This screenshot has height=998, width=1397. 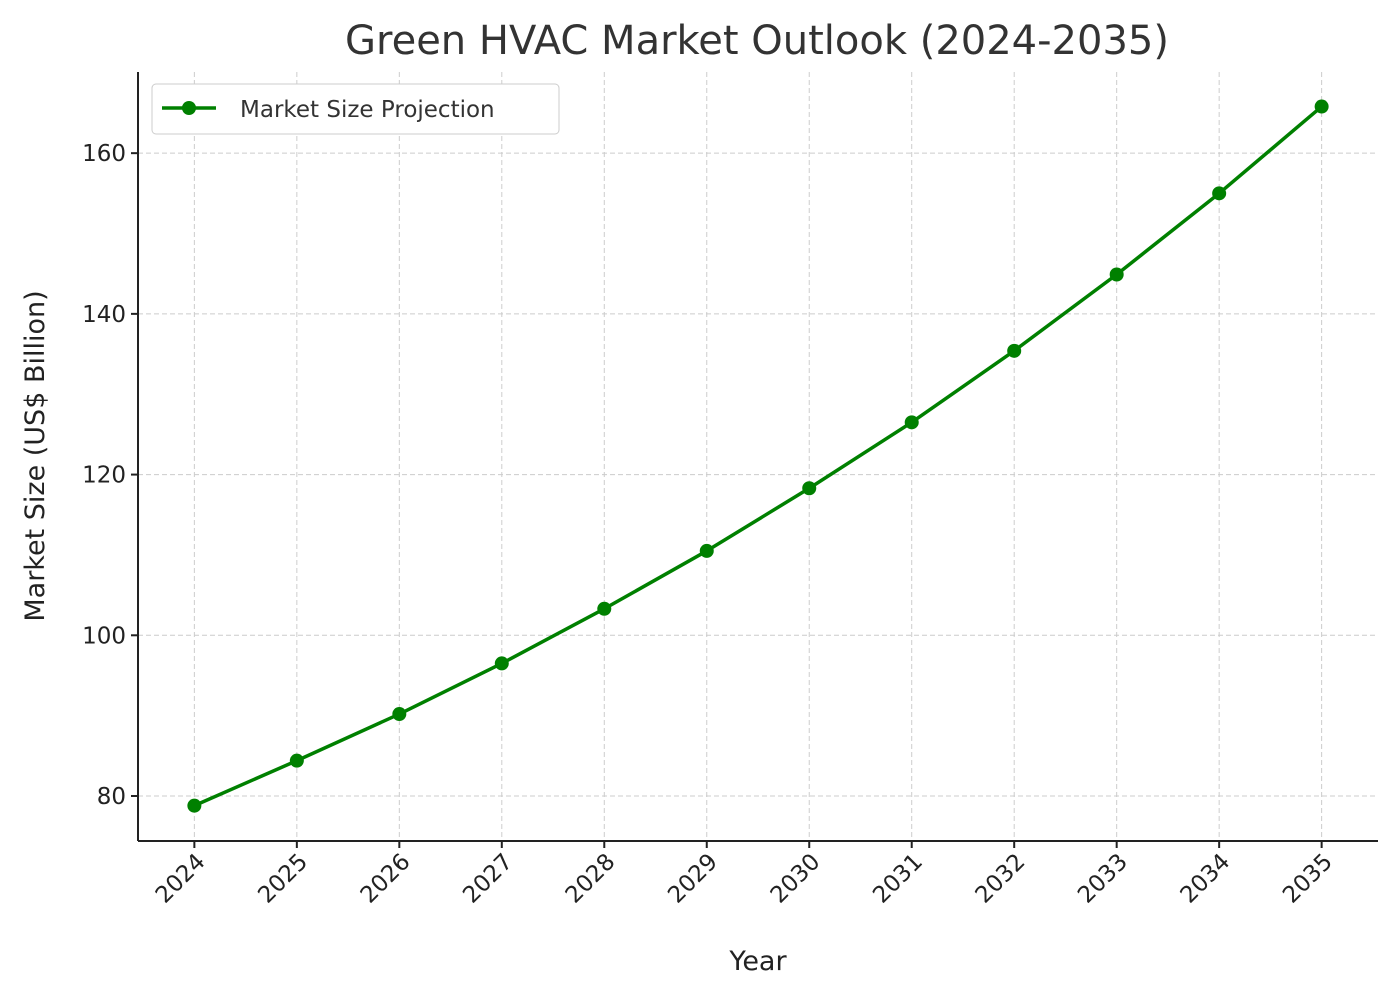 I want to click on x-tick-label: 2024, so click(x=181, y=879).